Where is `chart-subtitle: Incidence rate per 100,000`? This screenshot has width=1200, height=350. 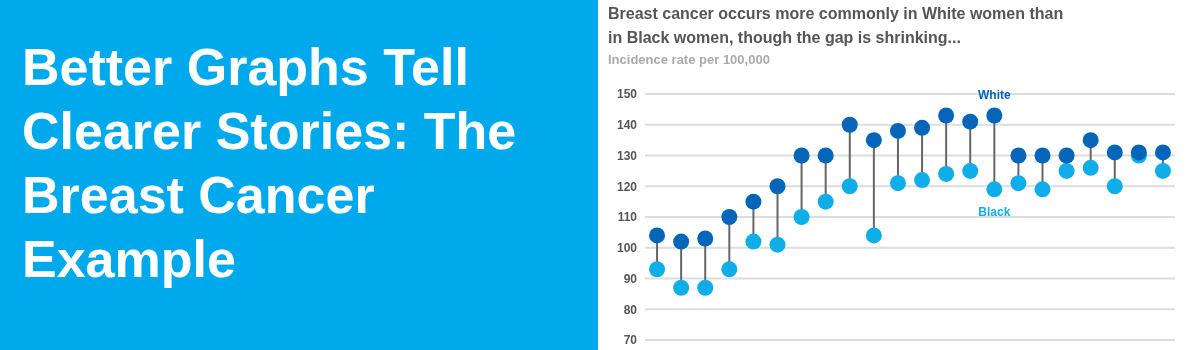
chart-subtitle: Incidence rate per 100,000 is located at coordinates (689, 59).